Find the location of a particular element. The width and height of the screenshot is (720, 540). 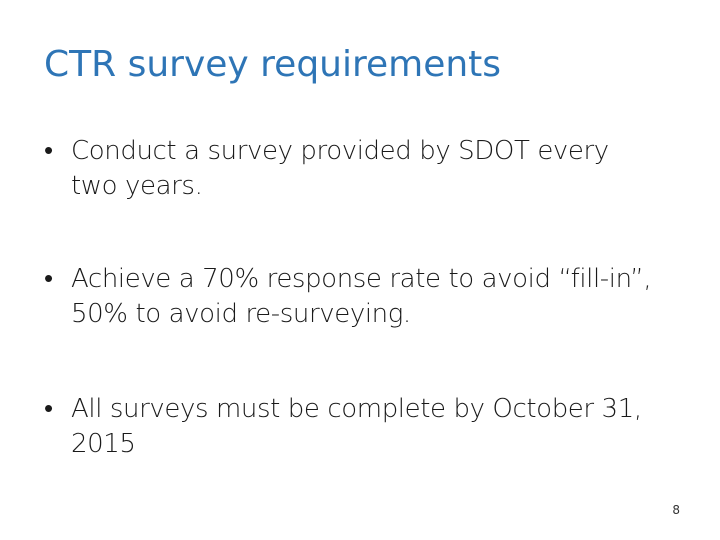

bullet-text-line: 50% to avoid re-surveying. is located at coordinates (241, 314).